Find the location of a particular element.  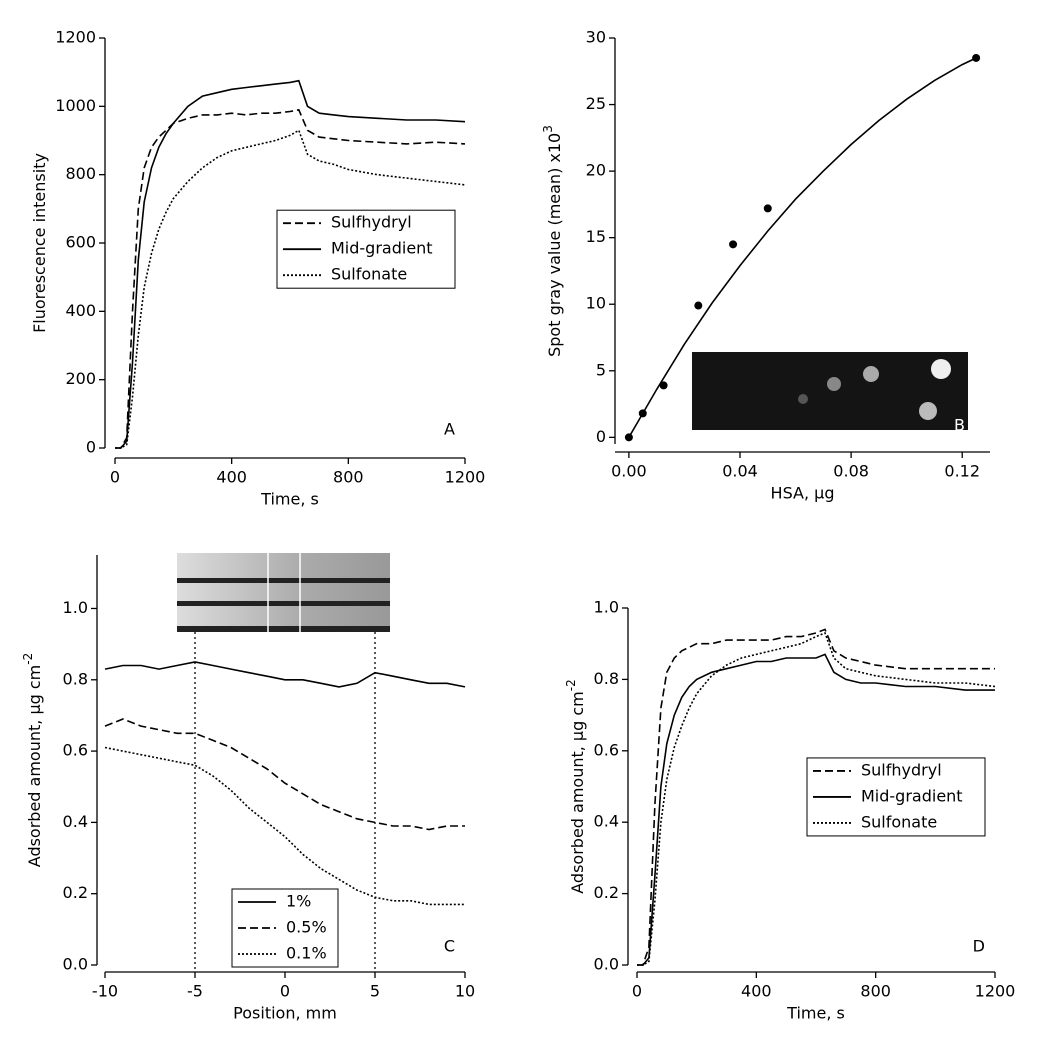

x-tick-label: 0.12 is located at coordinates (962, 471).